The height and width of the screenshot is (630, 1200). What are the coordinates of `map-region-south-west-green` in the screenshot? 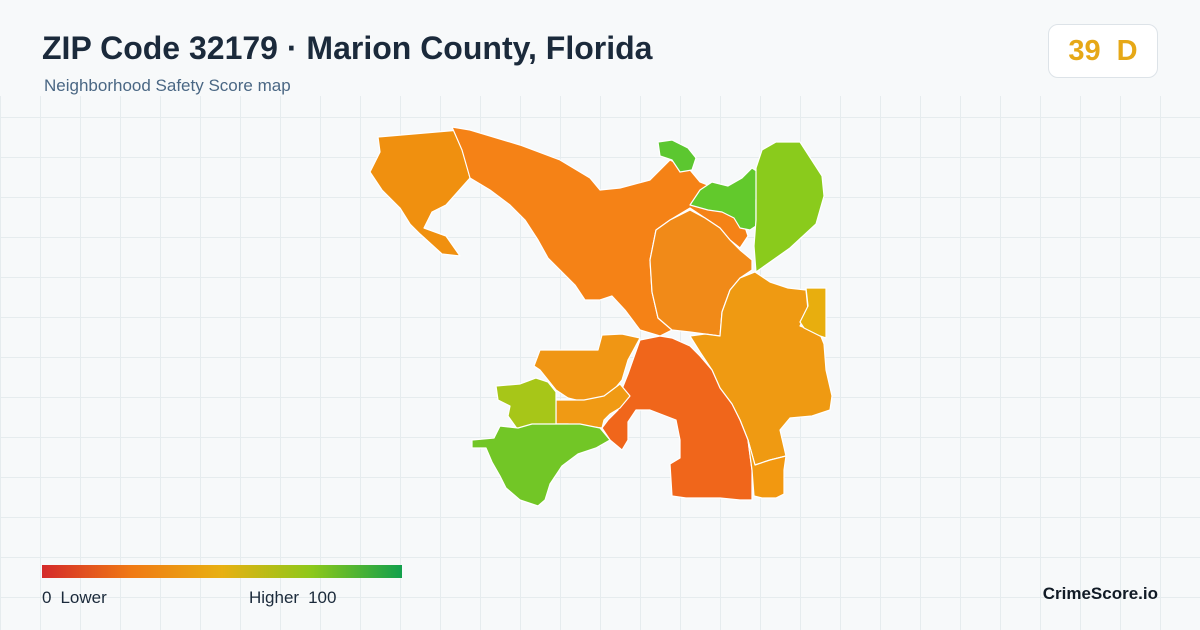 It's located at (541, 465).